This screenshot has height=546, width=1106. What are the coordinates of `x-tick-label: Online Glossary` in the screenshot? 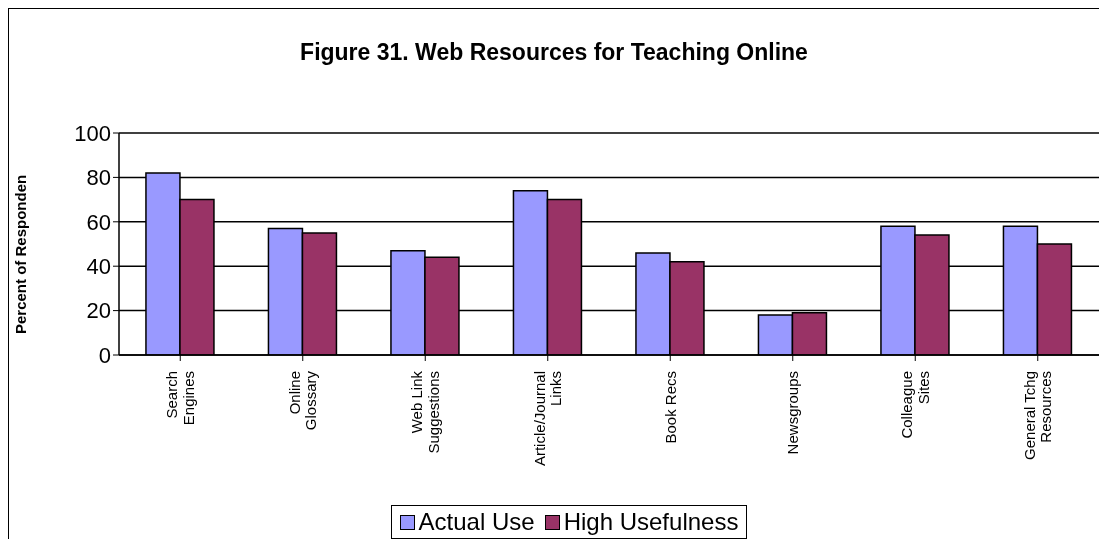 It's located at (302, 400).